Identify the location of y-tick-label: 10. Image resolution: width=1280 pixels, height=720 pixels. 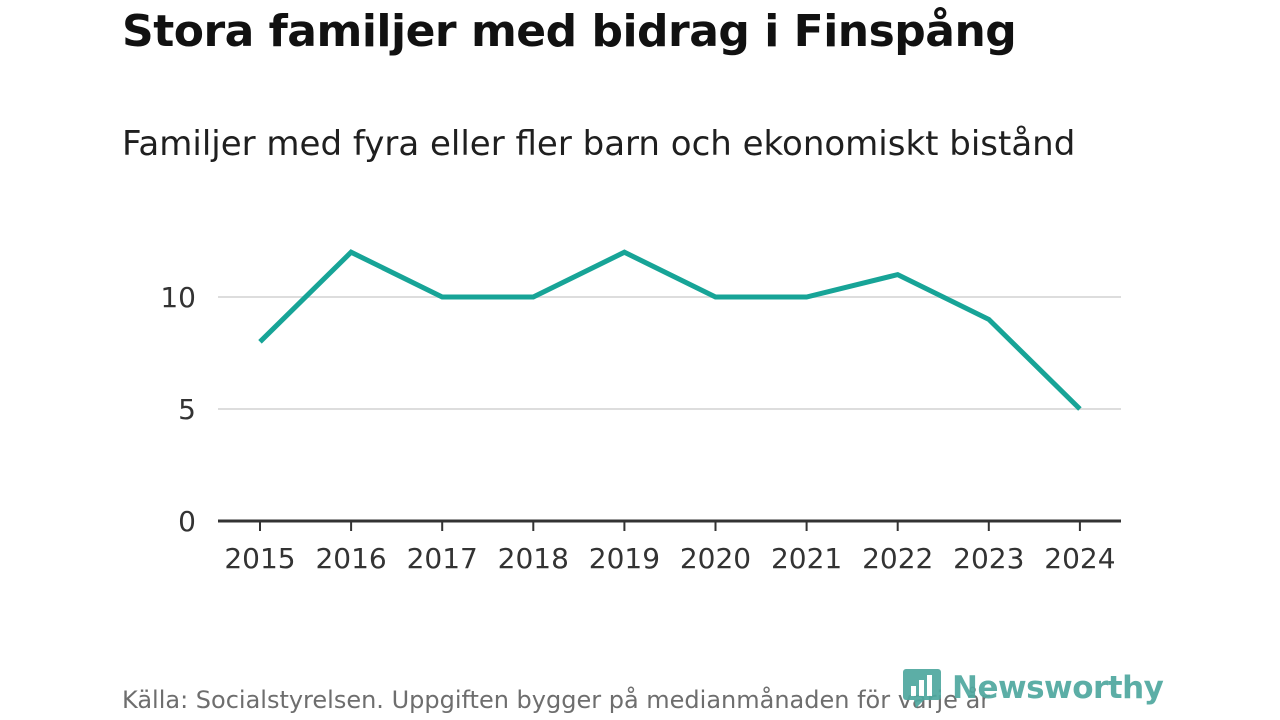
(178, 297).